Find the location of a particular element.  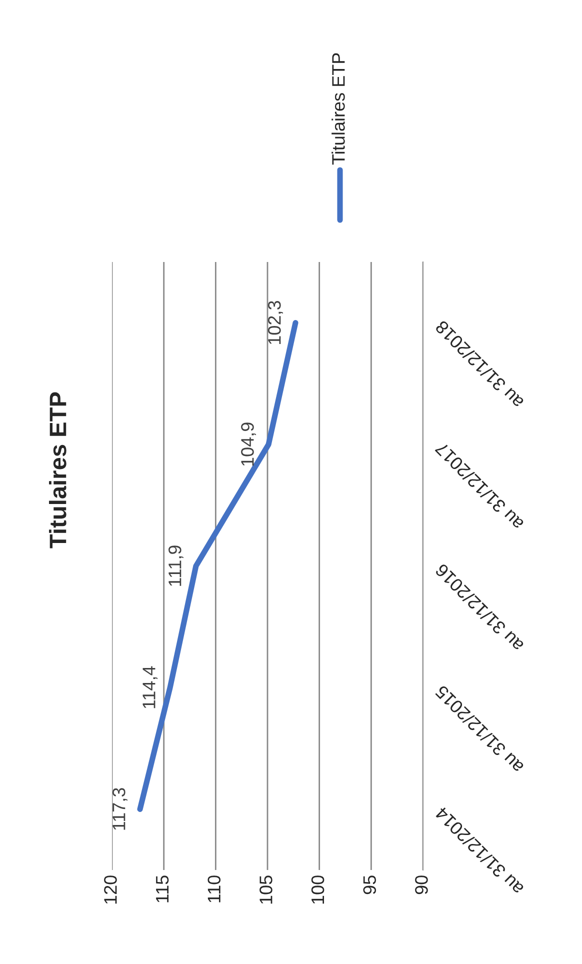

x-tick-label: 95 is located at coordinates (369, 885).